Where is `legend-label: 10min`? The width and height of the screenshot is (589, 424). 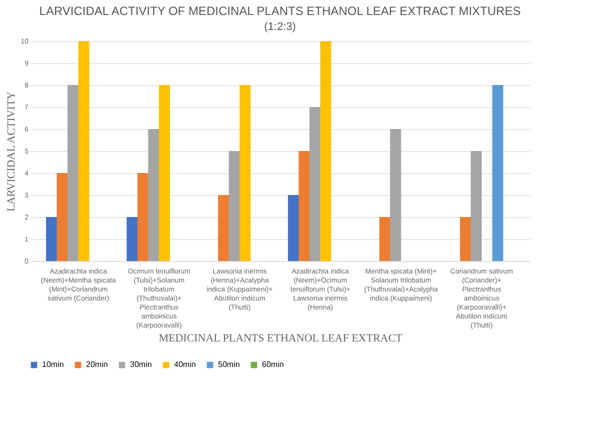
legend-label: 10min is located at coordinates (53, 364).